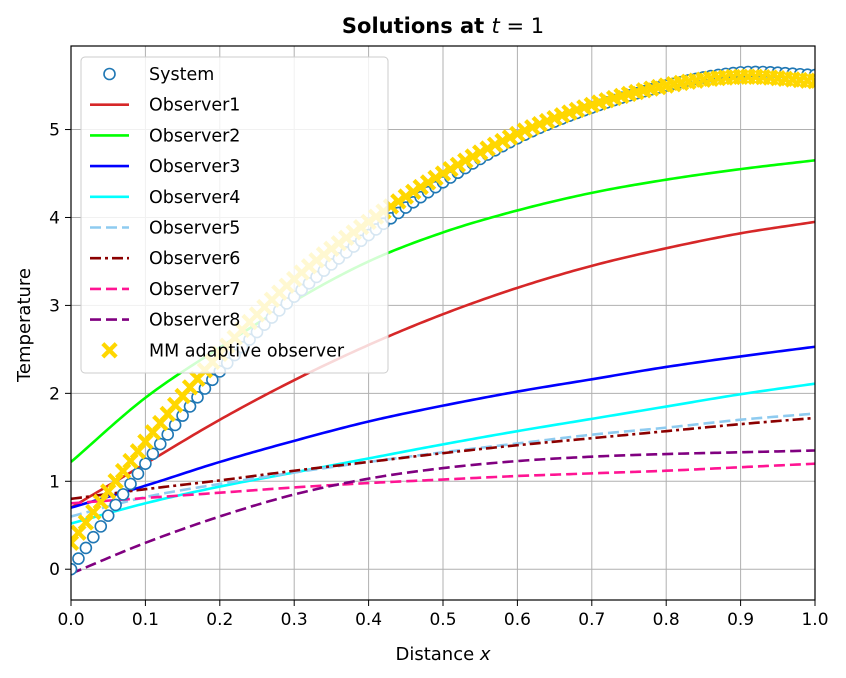 The image size is (846, 678). I want to click on legend-label-system: System, so click(181, 75).